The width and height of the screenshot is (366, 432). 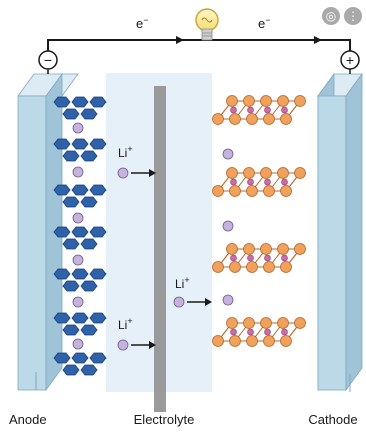 I want to click on migrating-ion-1: Li+, so click(x=136, y=161).